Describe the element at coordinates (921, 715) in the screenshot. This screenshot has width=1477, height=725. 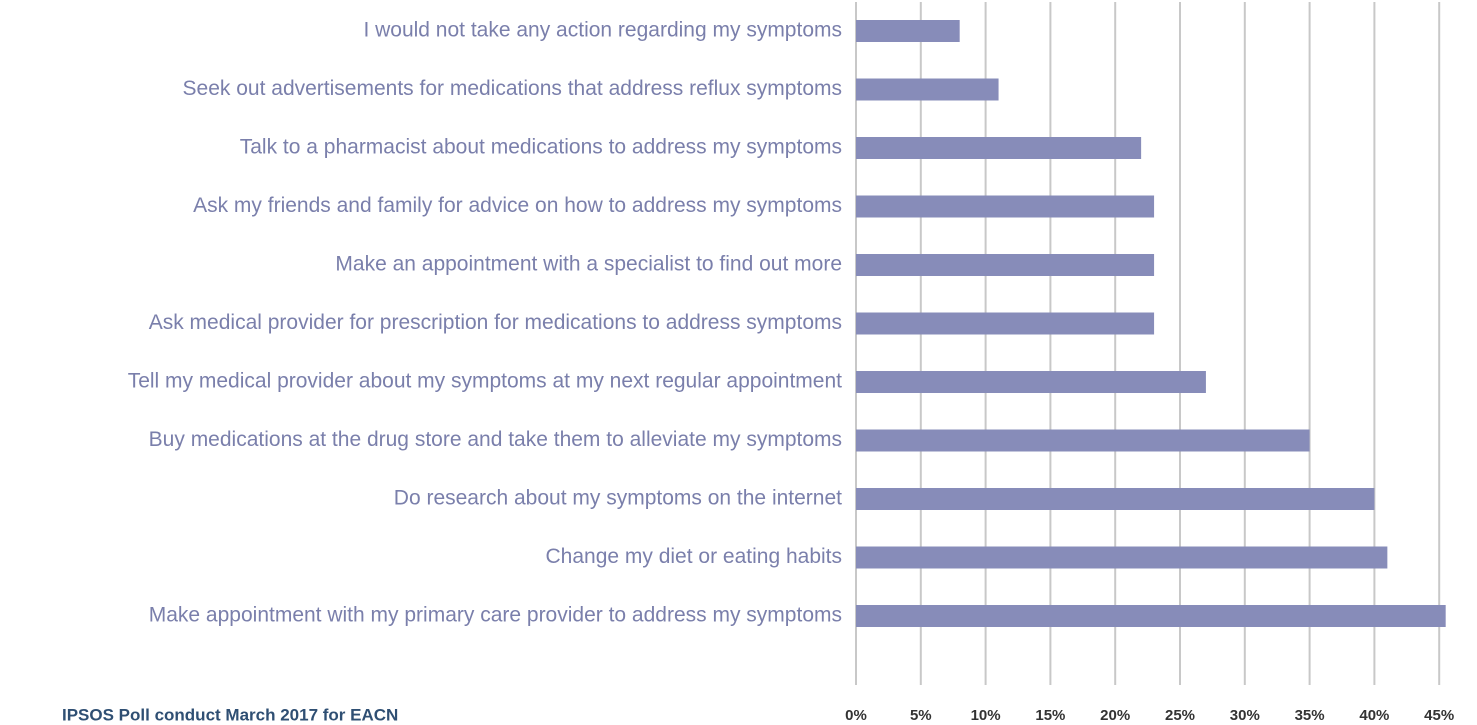
I see `x-tick-label: 5%` at that location.